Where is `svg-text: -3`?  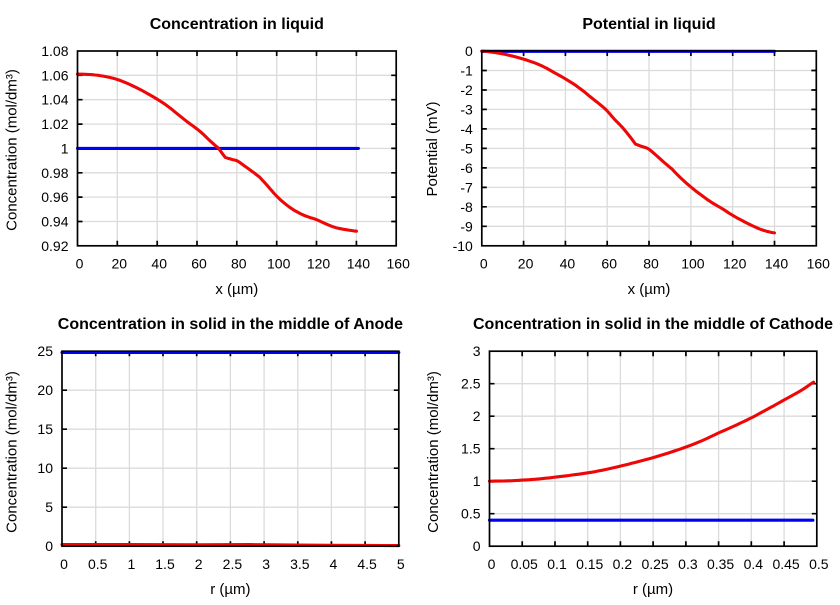 svg-text: -3 is located at coordinates (466, 109).